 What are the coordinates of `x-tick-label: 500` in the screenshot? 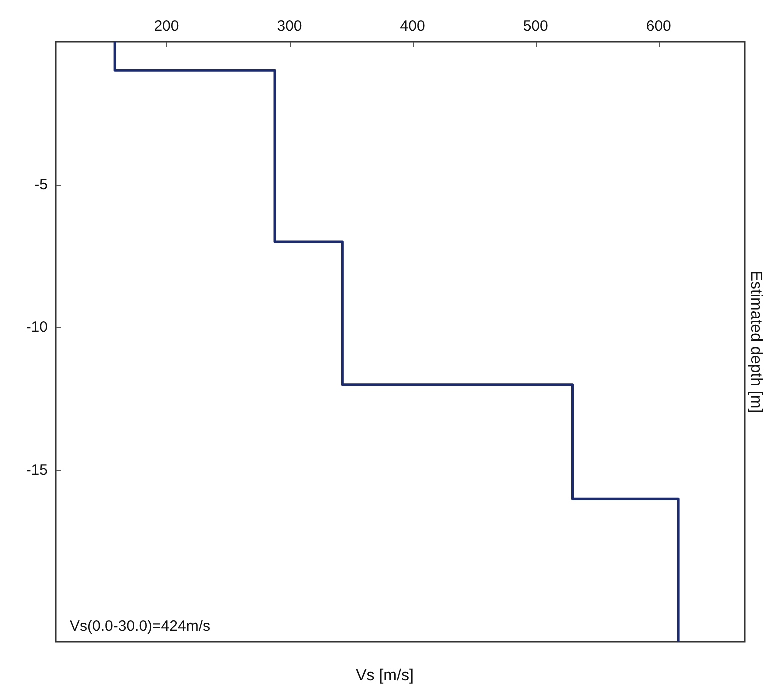 It's located at (535, 26).